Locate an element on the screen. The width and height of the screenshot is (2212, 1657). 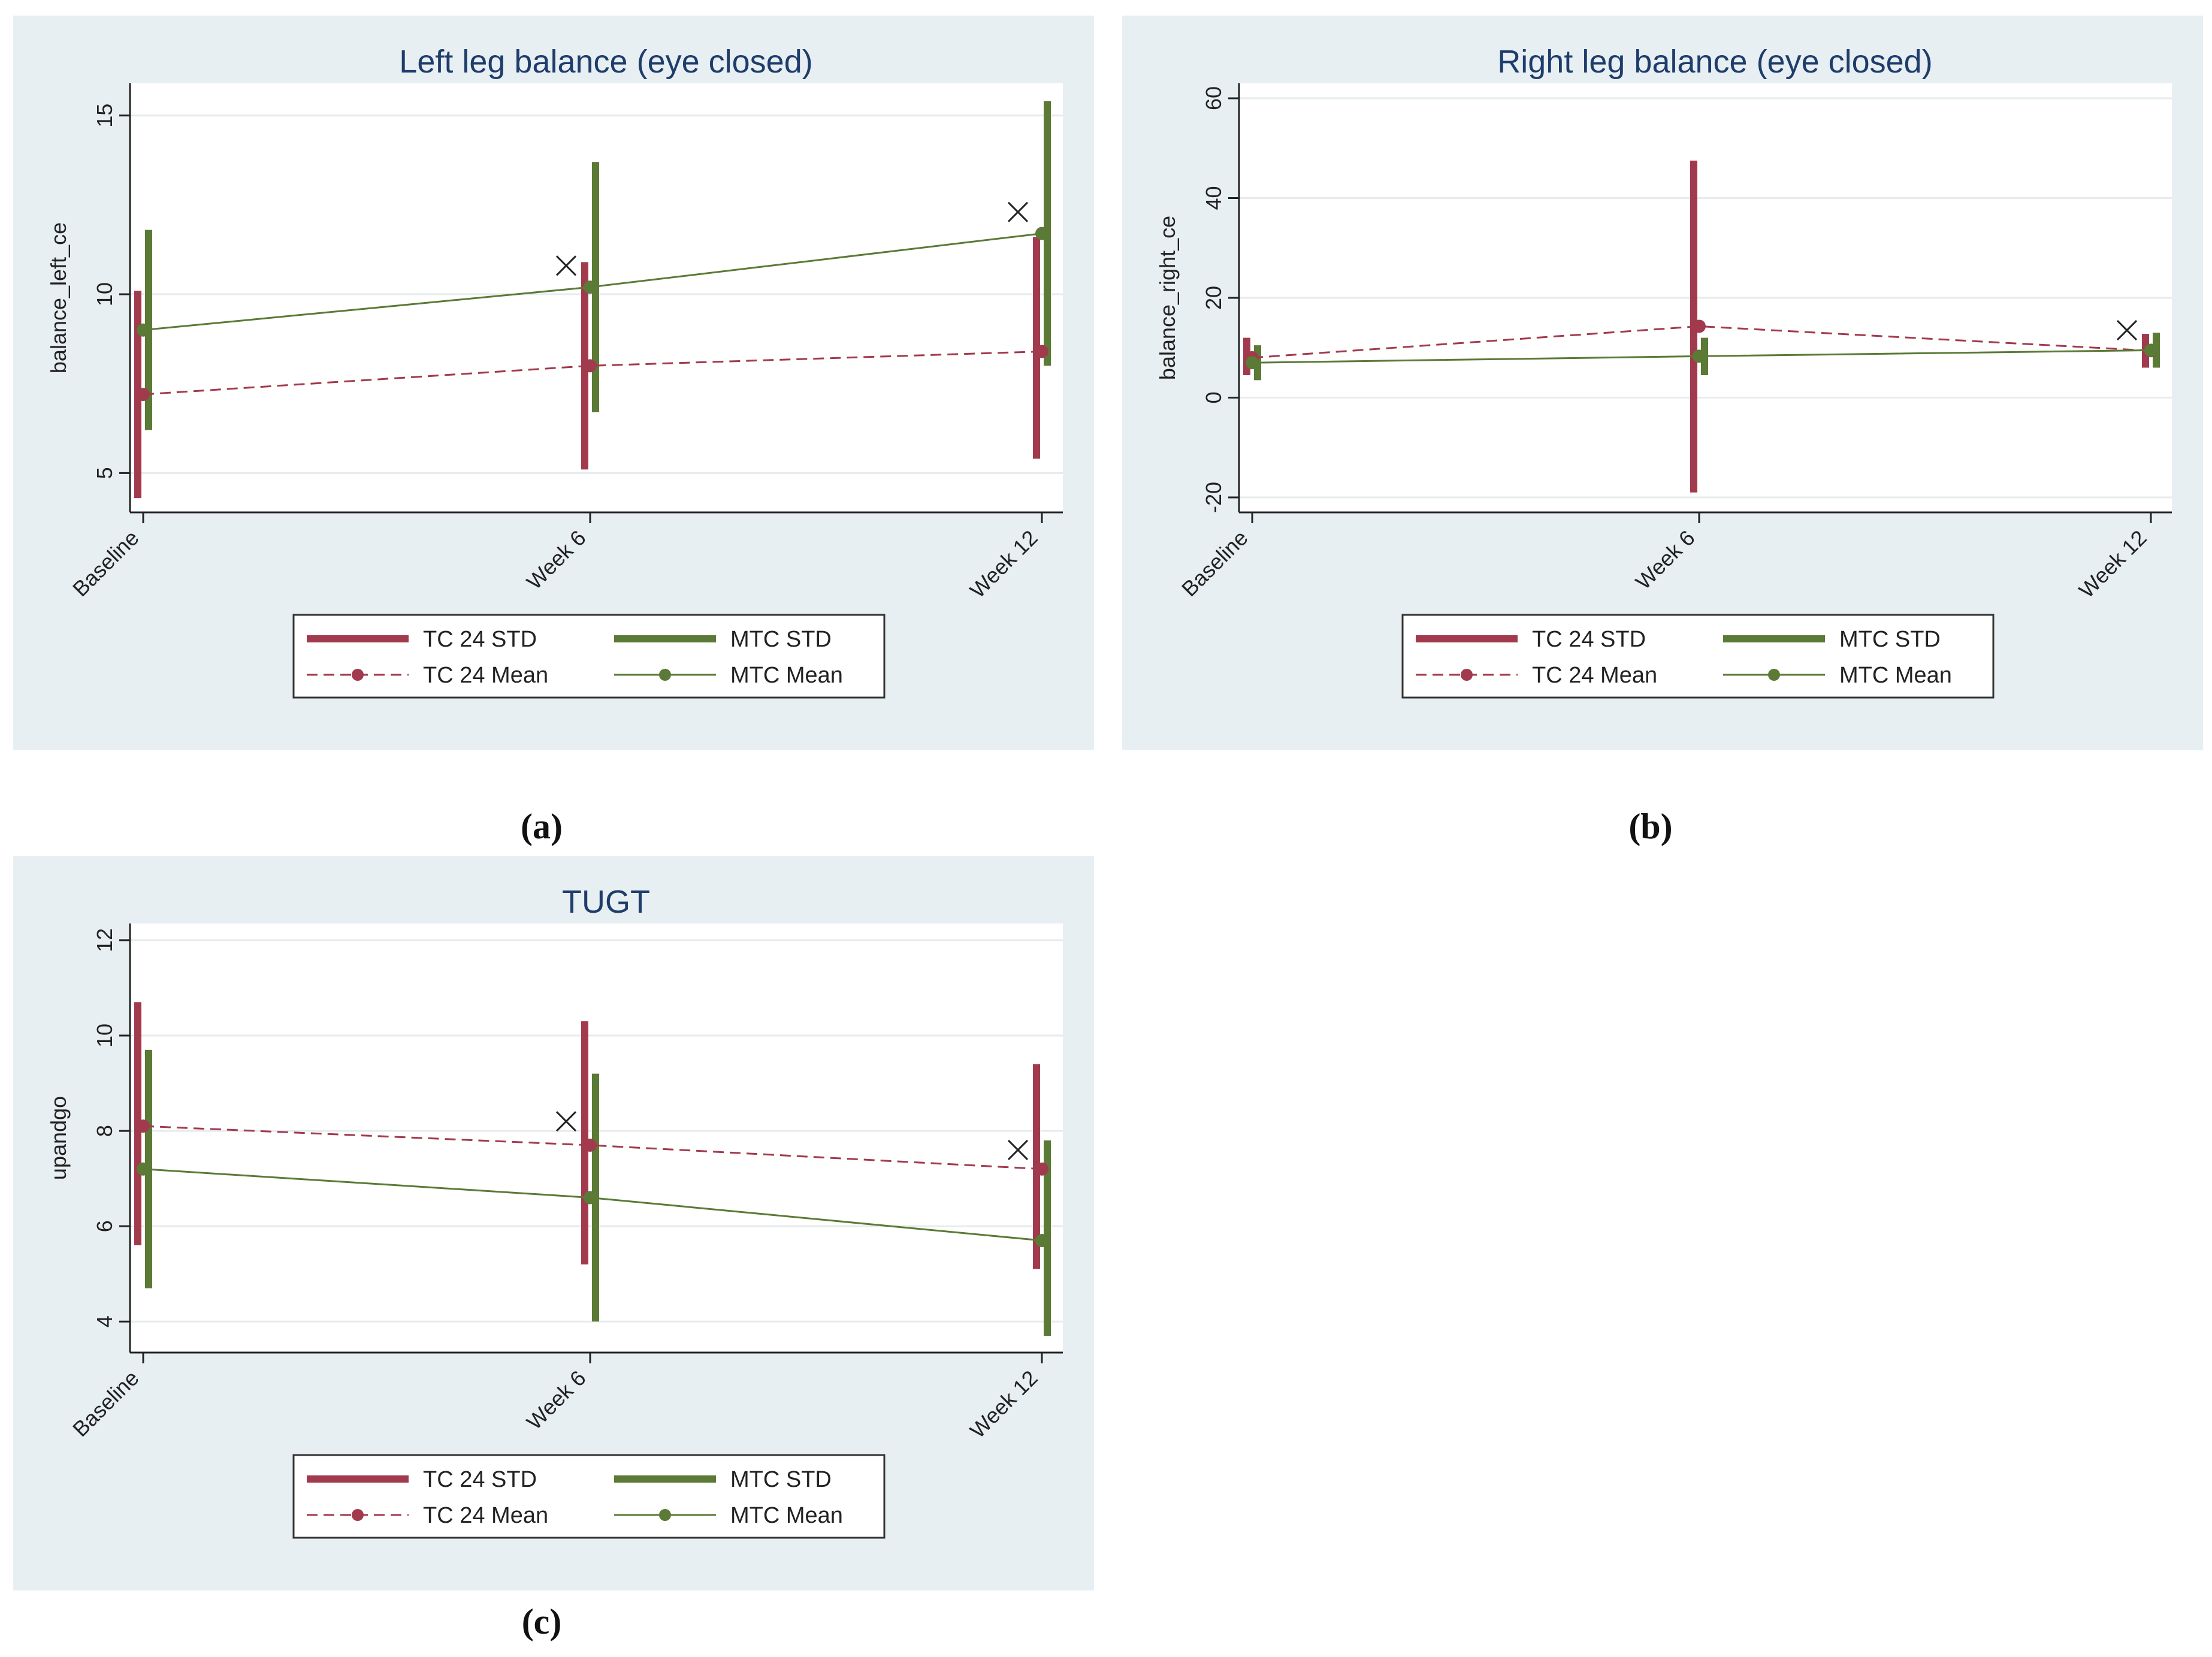
y-tick-label: -20 is located at coordinates (1213, 497).